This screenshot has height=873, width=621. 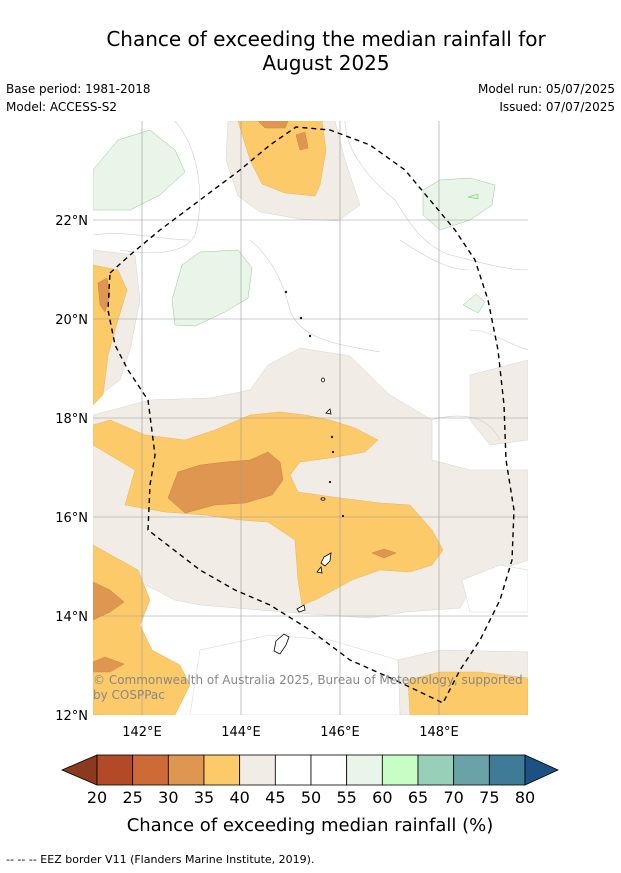 I want to click on base-period: Base period: 1981-2018, so click(x=78, y=89).